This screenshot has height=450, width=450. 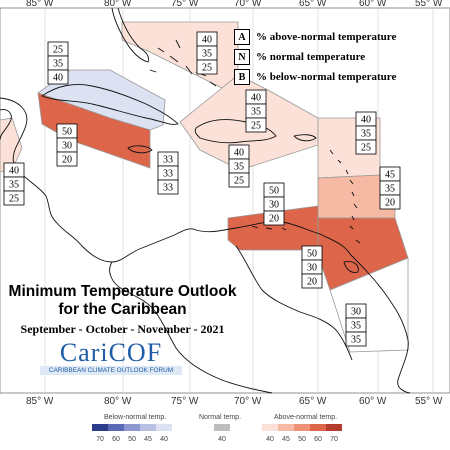 I want to click on lon-label: 70° W, so click(x=248, y=401).